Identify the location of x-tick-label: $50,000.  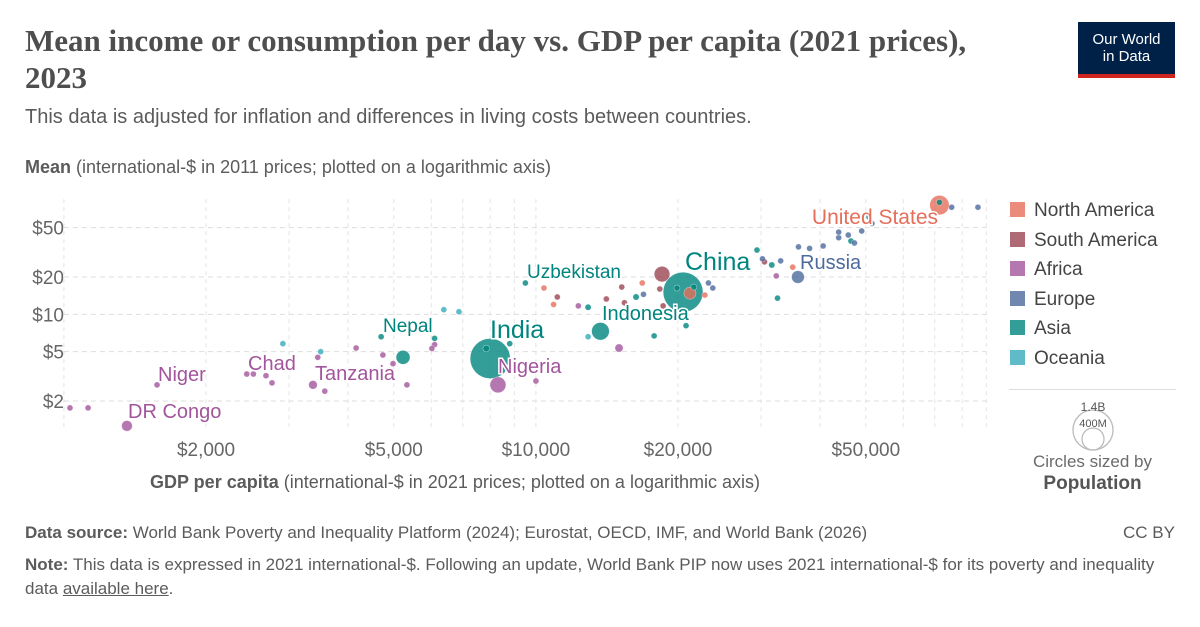
(865, 450).